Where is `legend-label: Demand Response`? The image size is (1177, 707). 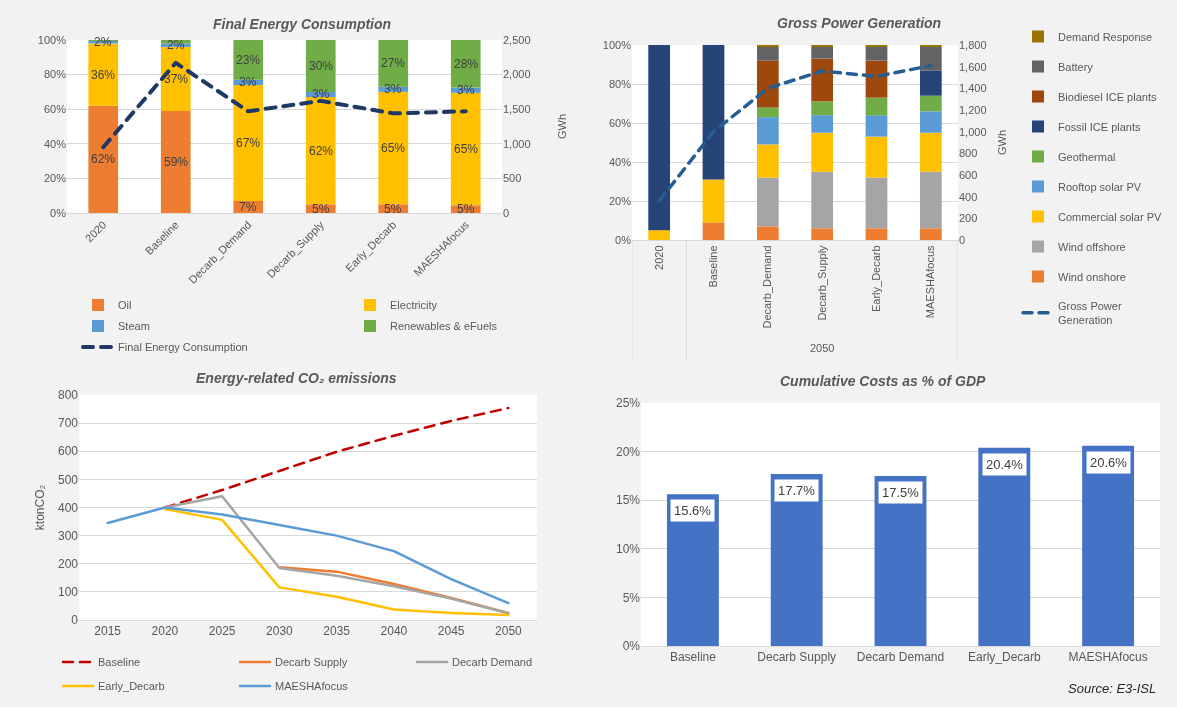 legend-label: Demand Response is located at coordinates (1105, 36).